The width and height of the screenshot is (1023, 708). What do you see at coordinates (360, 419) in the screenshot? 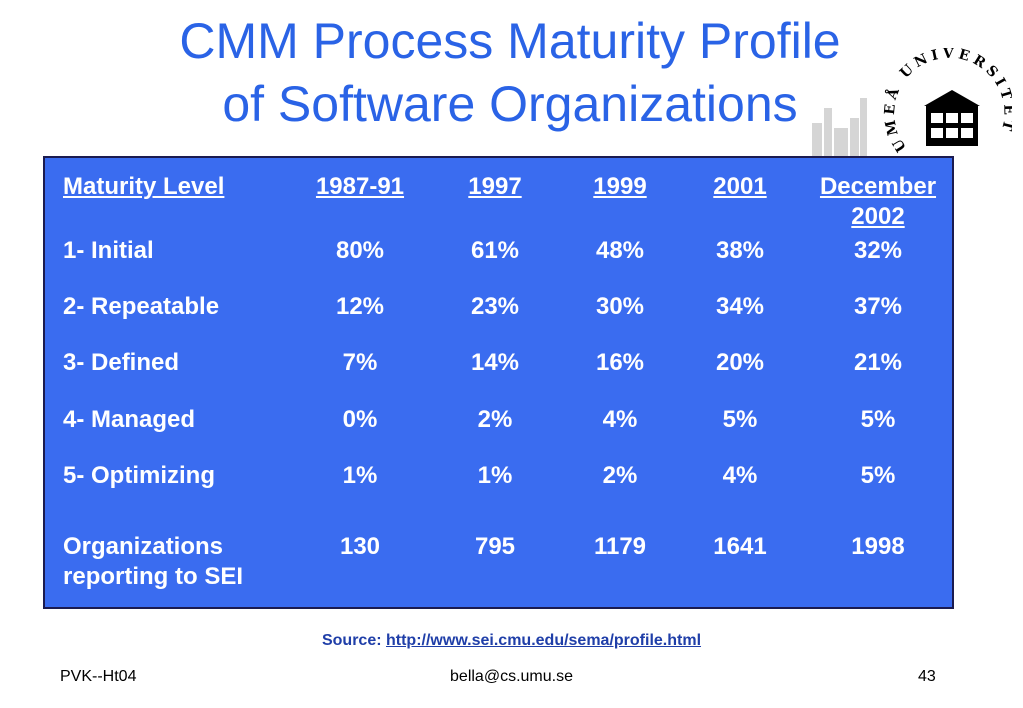
I see `table-cell: 0%` at bounding box center [360, 419].